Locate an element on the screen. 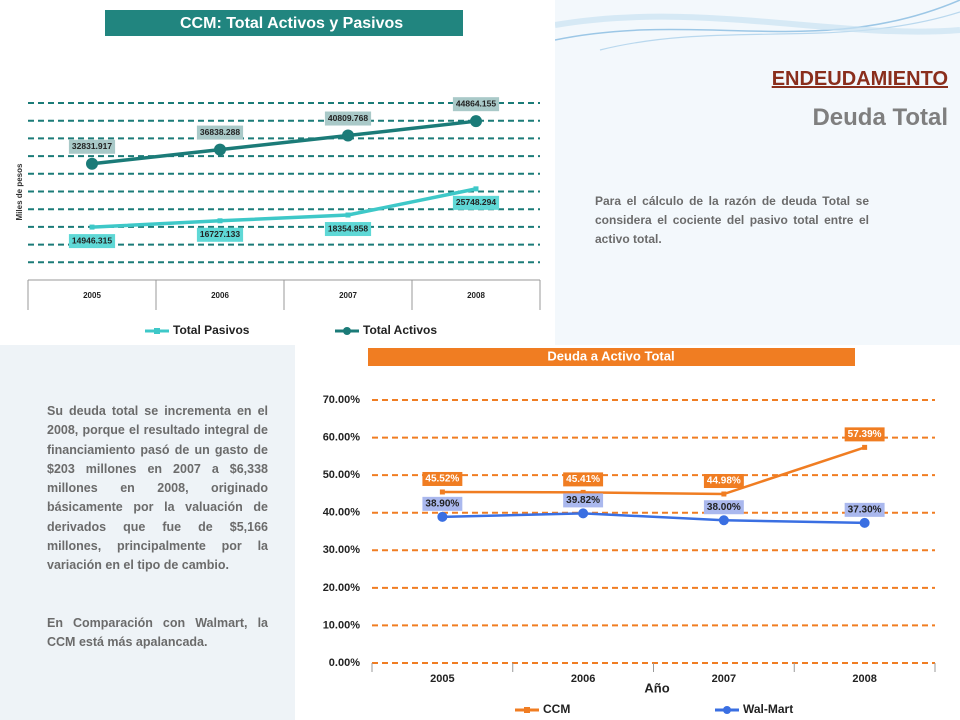 The image size is (960, 720). legend-label: Wal-Mart is located at coordinates (768, 709).